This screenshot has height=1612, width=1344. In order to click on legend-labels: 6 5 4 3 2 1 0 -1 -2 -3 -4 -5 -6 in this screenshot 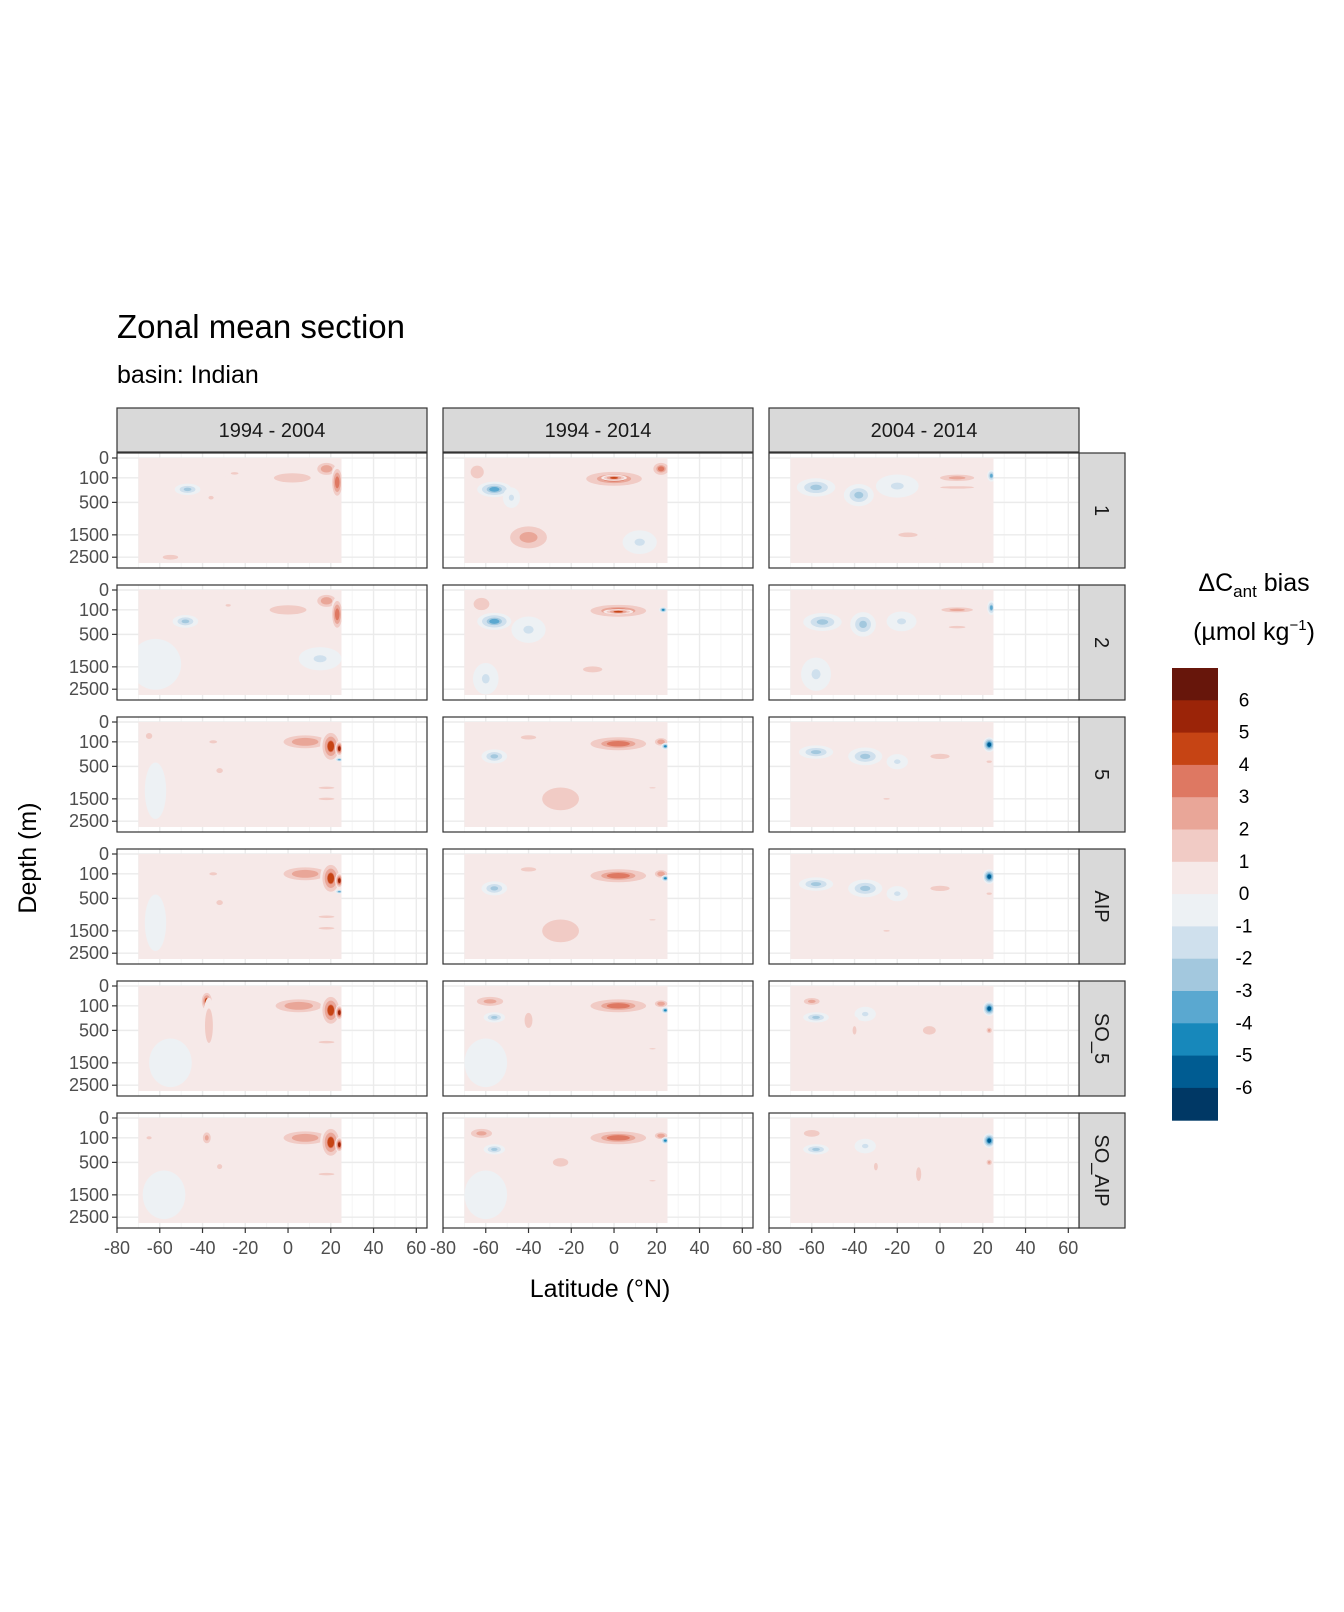, I will do `click(1244, 894)`.